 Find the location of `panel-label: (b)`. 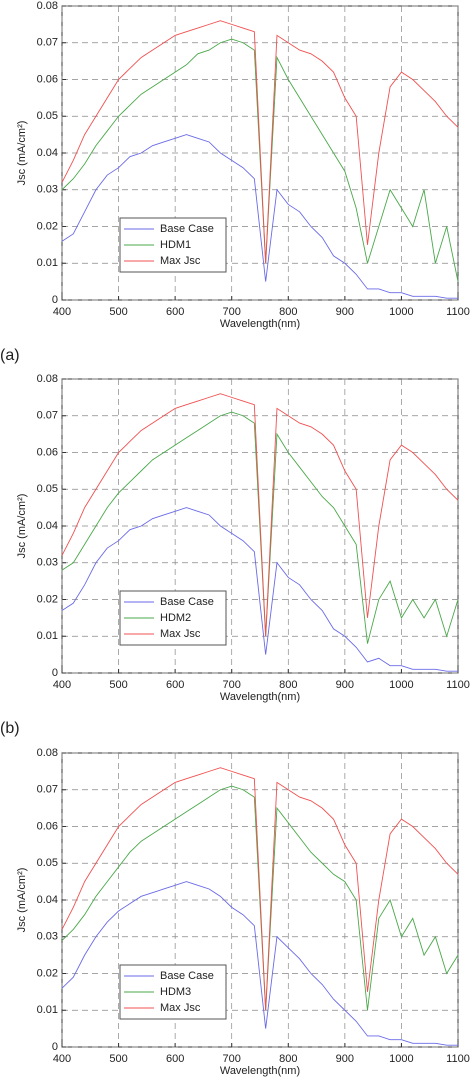

panel-label: (b) is located at coordinates (10, 728).